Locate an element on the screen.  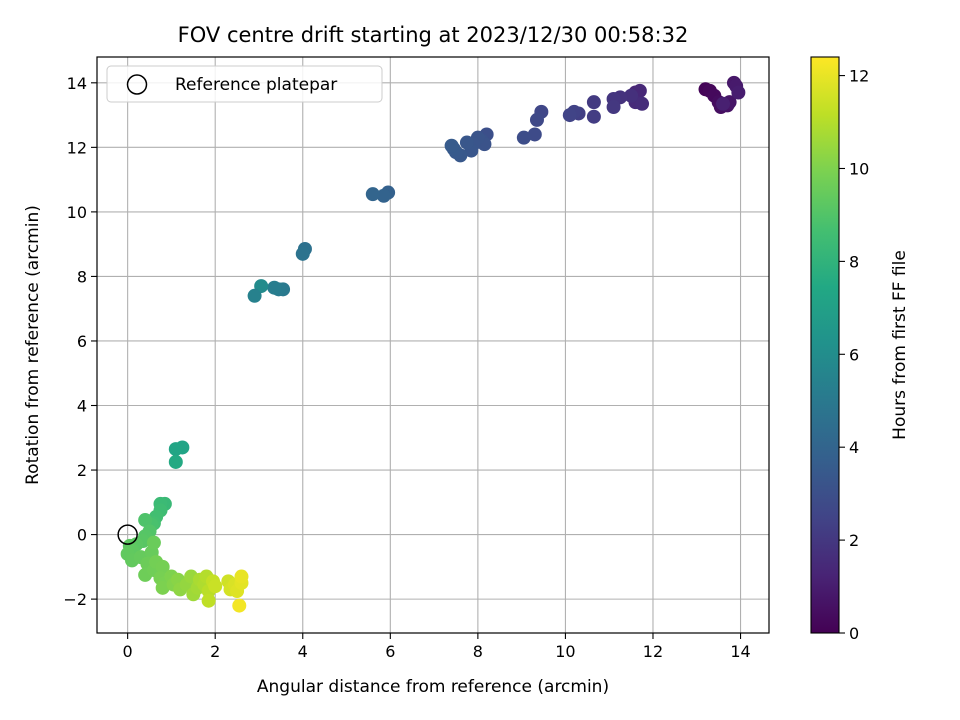
x-tick-label: 12 is located at coordinates (653, 651).